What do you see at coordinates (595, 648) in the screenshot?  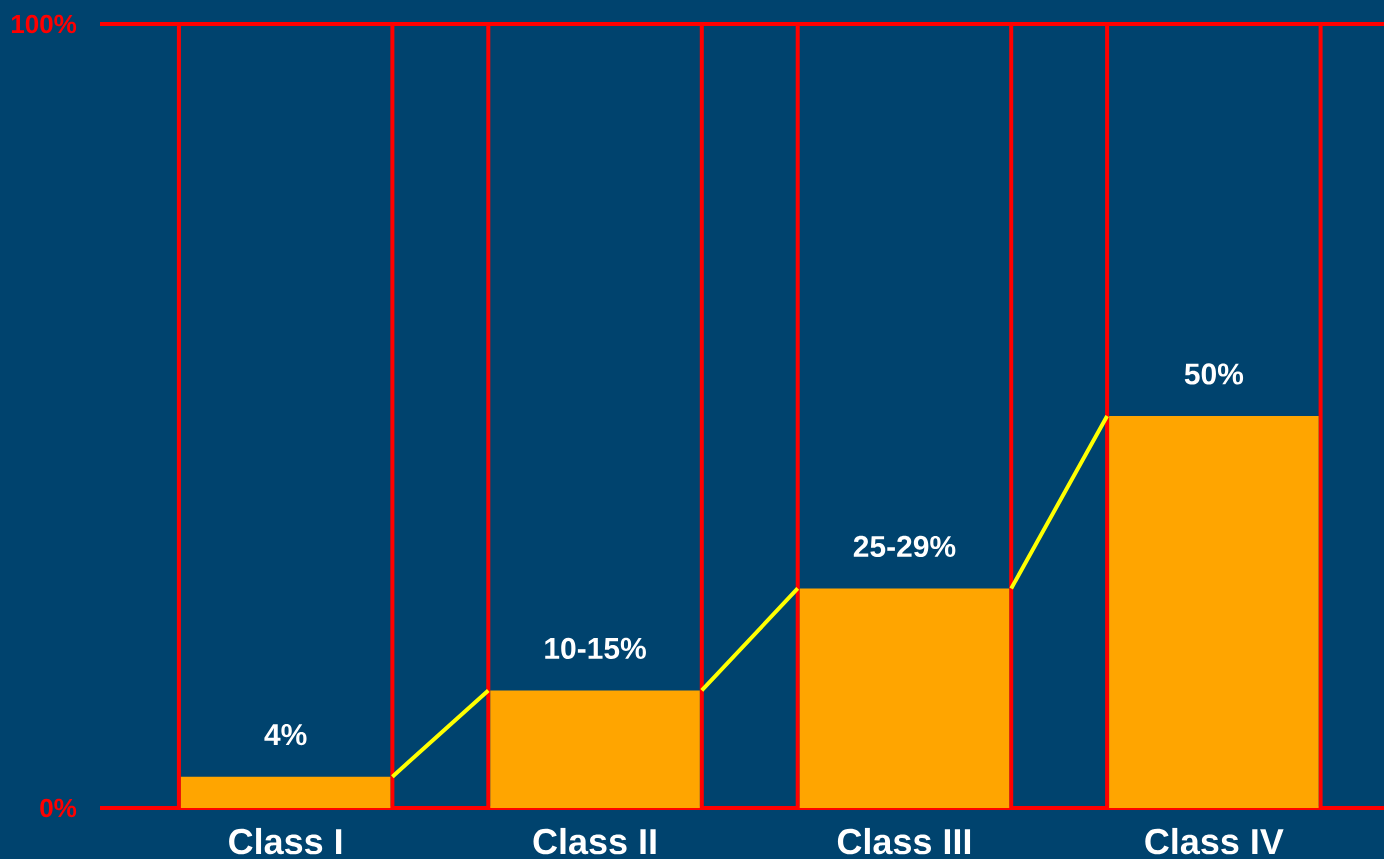 I see `annotation: 10-15%` at bounding box center [595, 648].